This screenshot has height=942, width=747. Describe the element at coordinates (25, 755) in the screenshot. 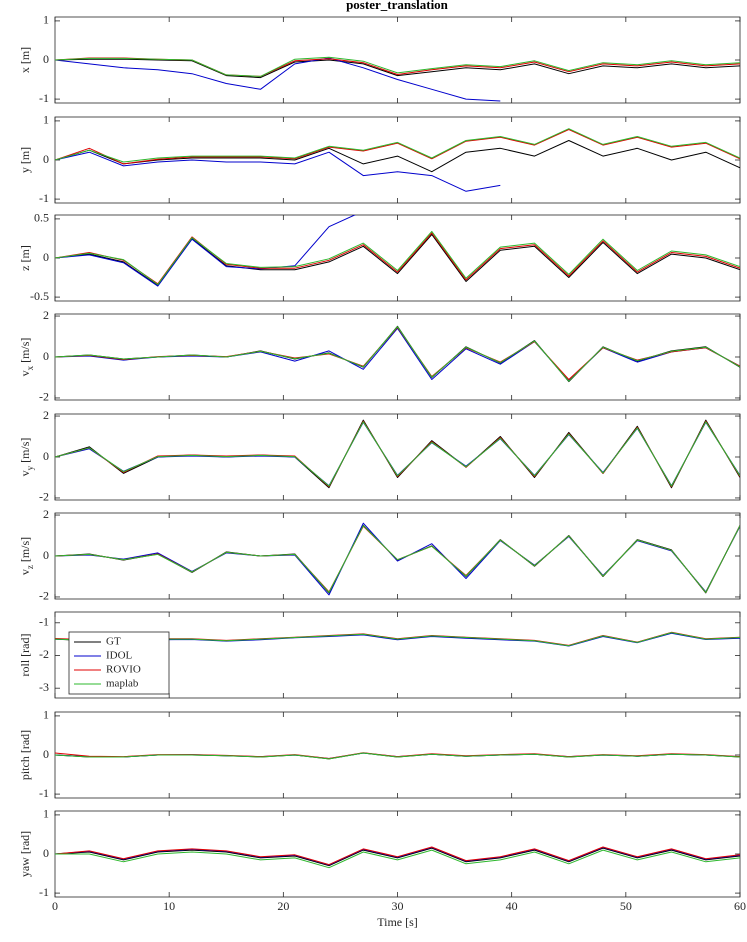

I see `y-axis-label: pitch [rad]` at that location.